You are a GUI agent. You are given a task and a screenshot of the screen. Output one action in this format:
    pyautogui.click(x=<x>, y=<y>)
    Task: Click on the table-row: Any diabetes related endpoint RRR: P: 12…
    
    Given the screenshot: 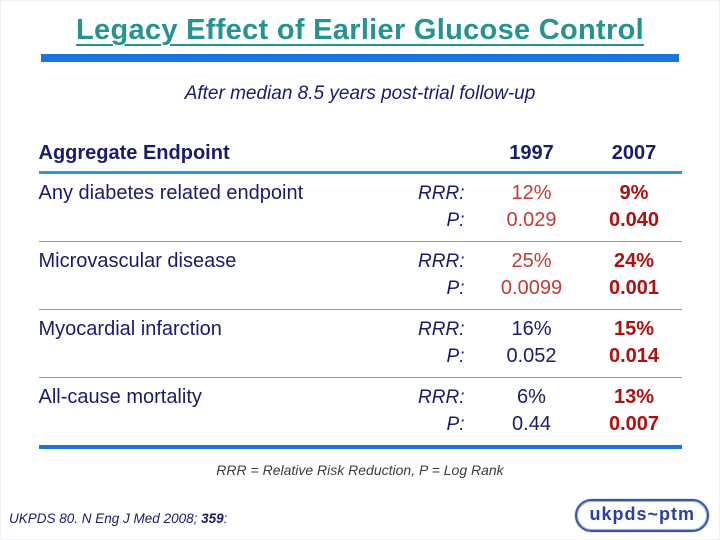 What is the action you would take?
    pyautogui.click(x=360, y=208)
    